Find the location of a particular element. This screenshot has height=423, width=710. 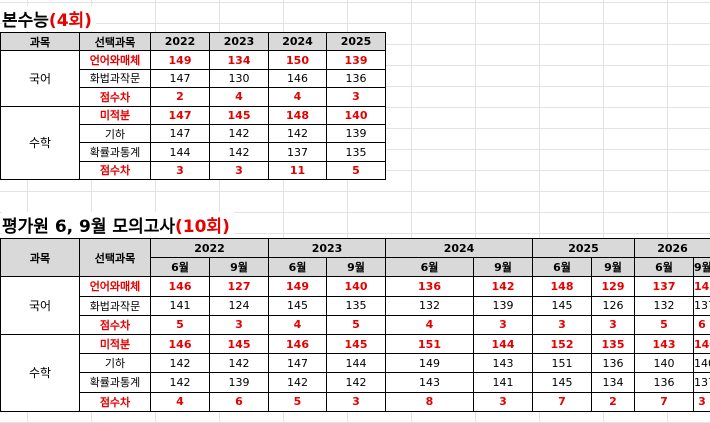

score-cell: 129 is located at coordinates (613, 286).